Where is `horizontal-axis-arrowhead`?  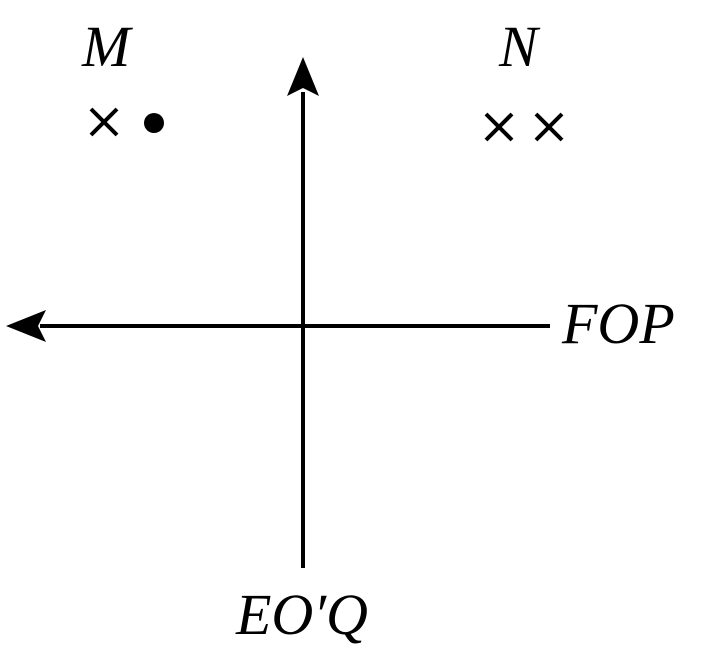 horizontal-axis-arrowhead is located at coordinates (26, 326).